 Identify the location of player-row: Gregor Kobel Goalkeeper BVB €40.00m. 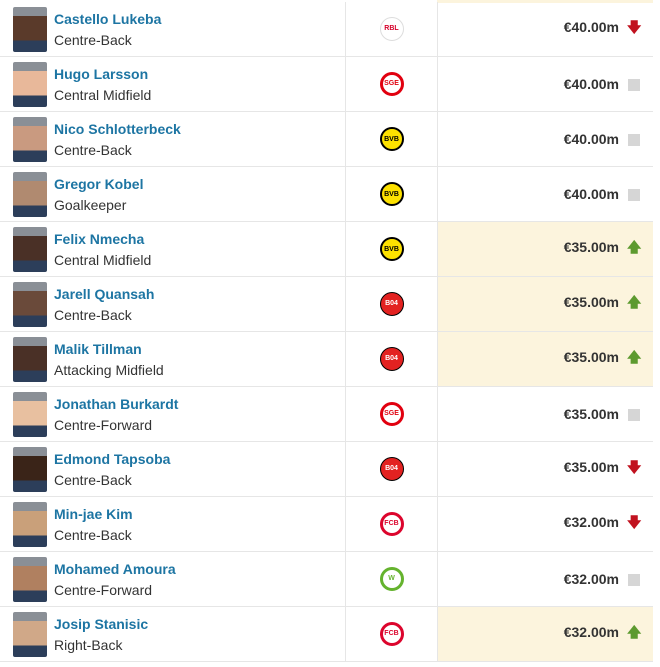
(326, 194).